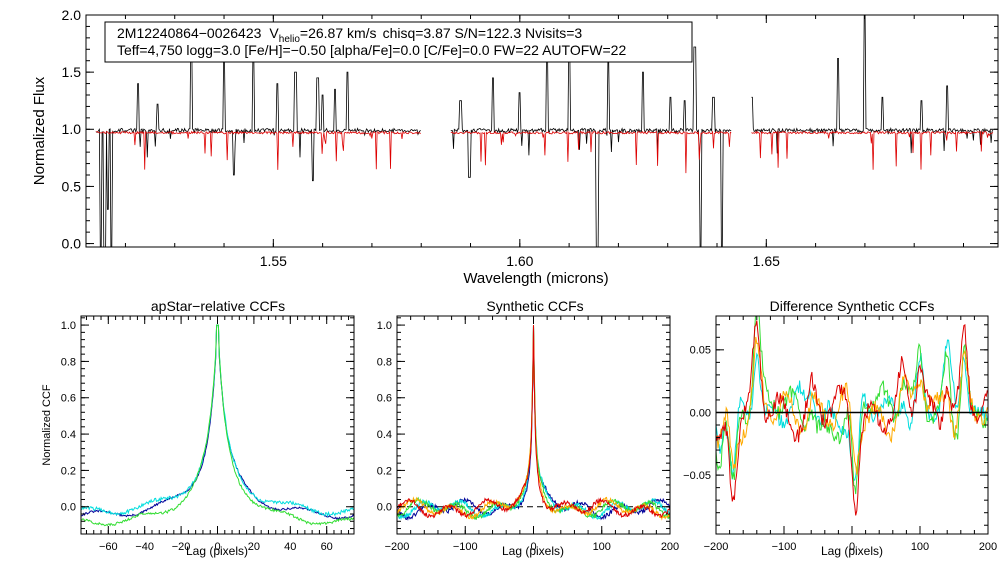 This screenshot has width=1008, height=581. I want to click on synthetic-ccf-x-tick-labels: −200 −100 0 100 200, so click(532, 547).